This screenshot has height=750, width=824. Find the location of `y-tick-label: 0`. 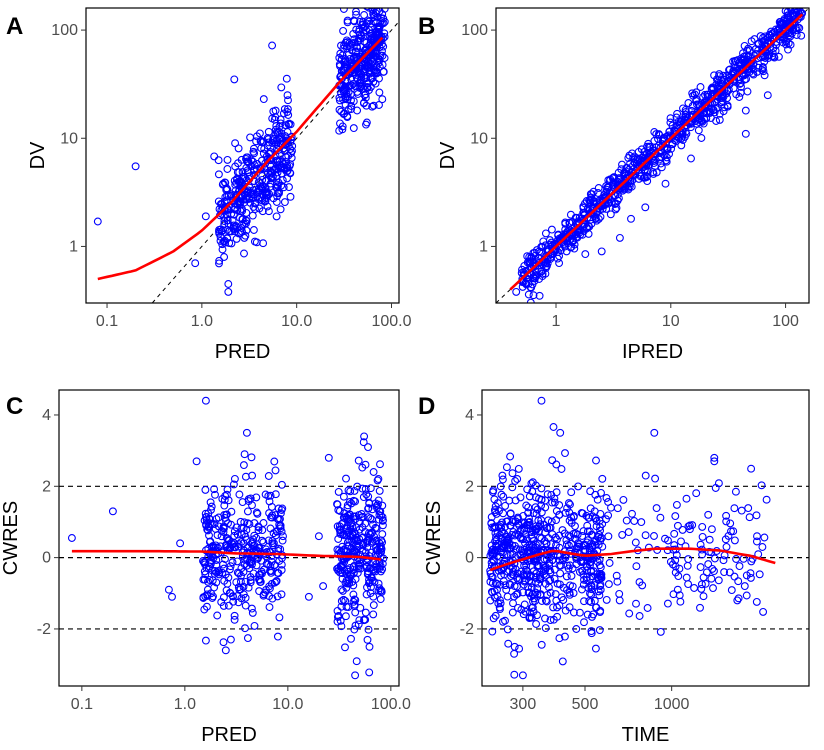

y-tick-label: 0 is located at coordinates (469, 558).